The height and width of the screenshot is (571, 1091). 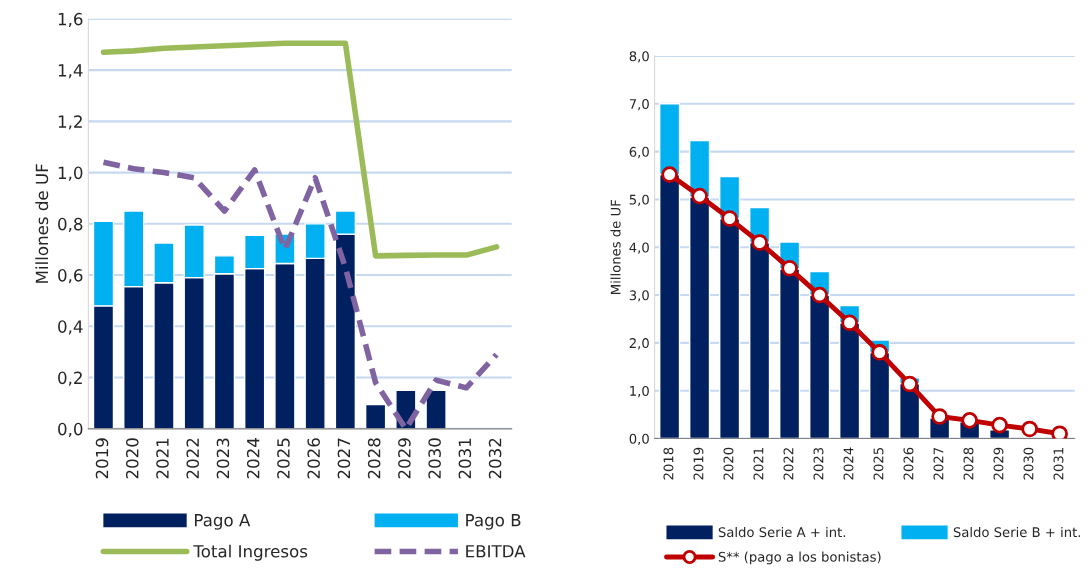 What do you see at coordinates (70, 20) in the screenshot?
I see `y-tick-label: 1,6` at bounding box center [70, 20].